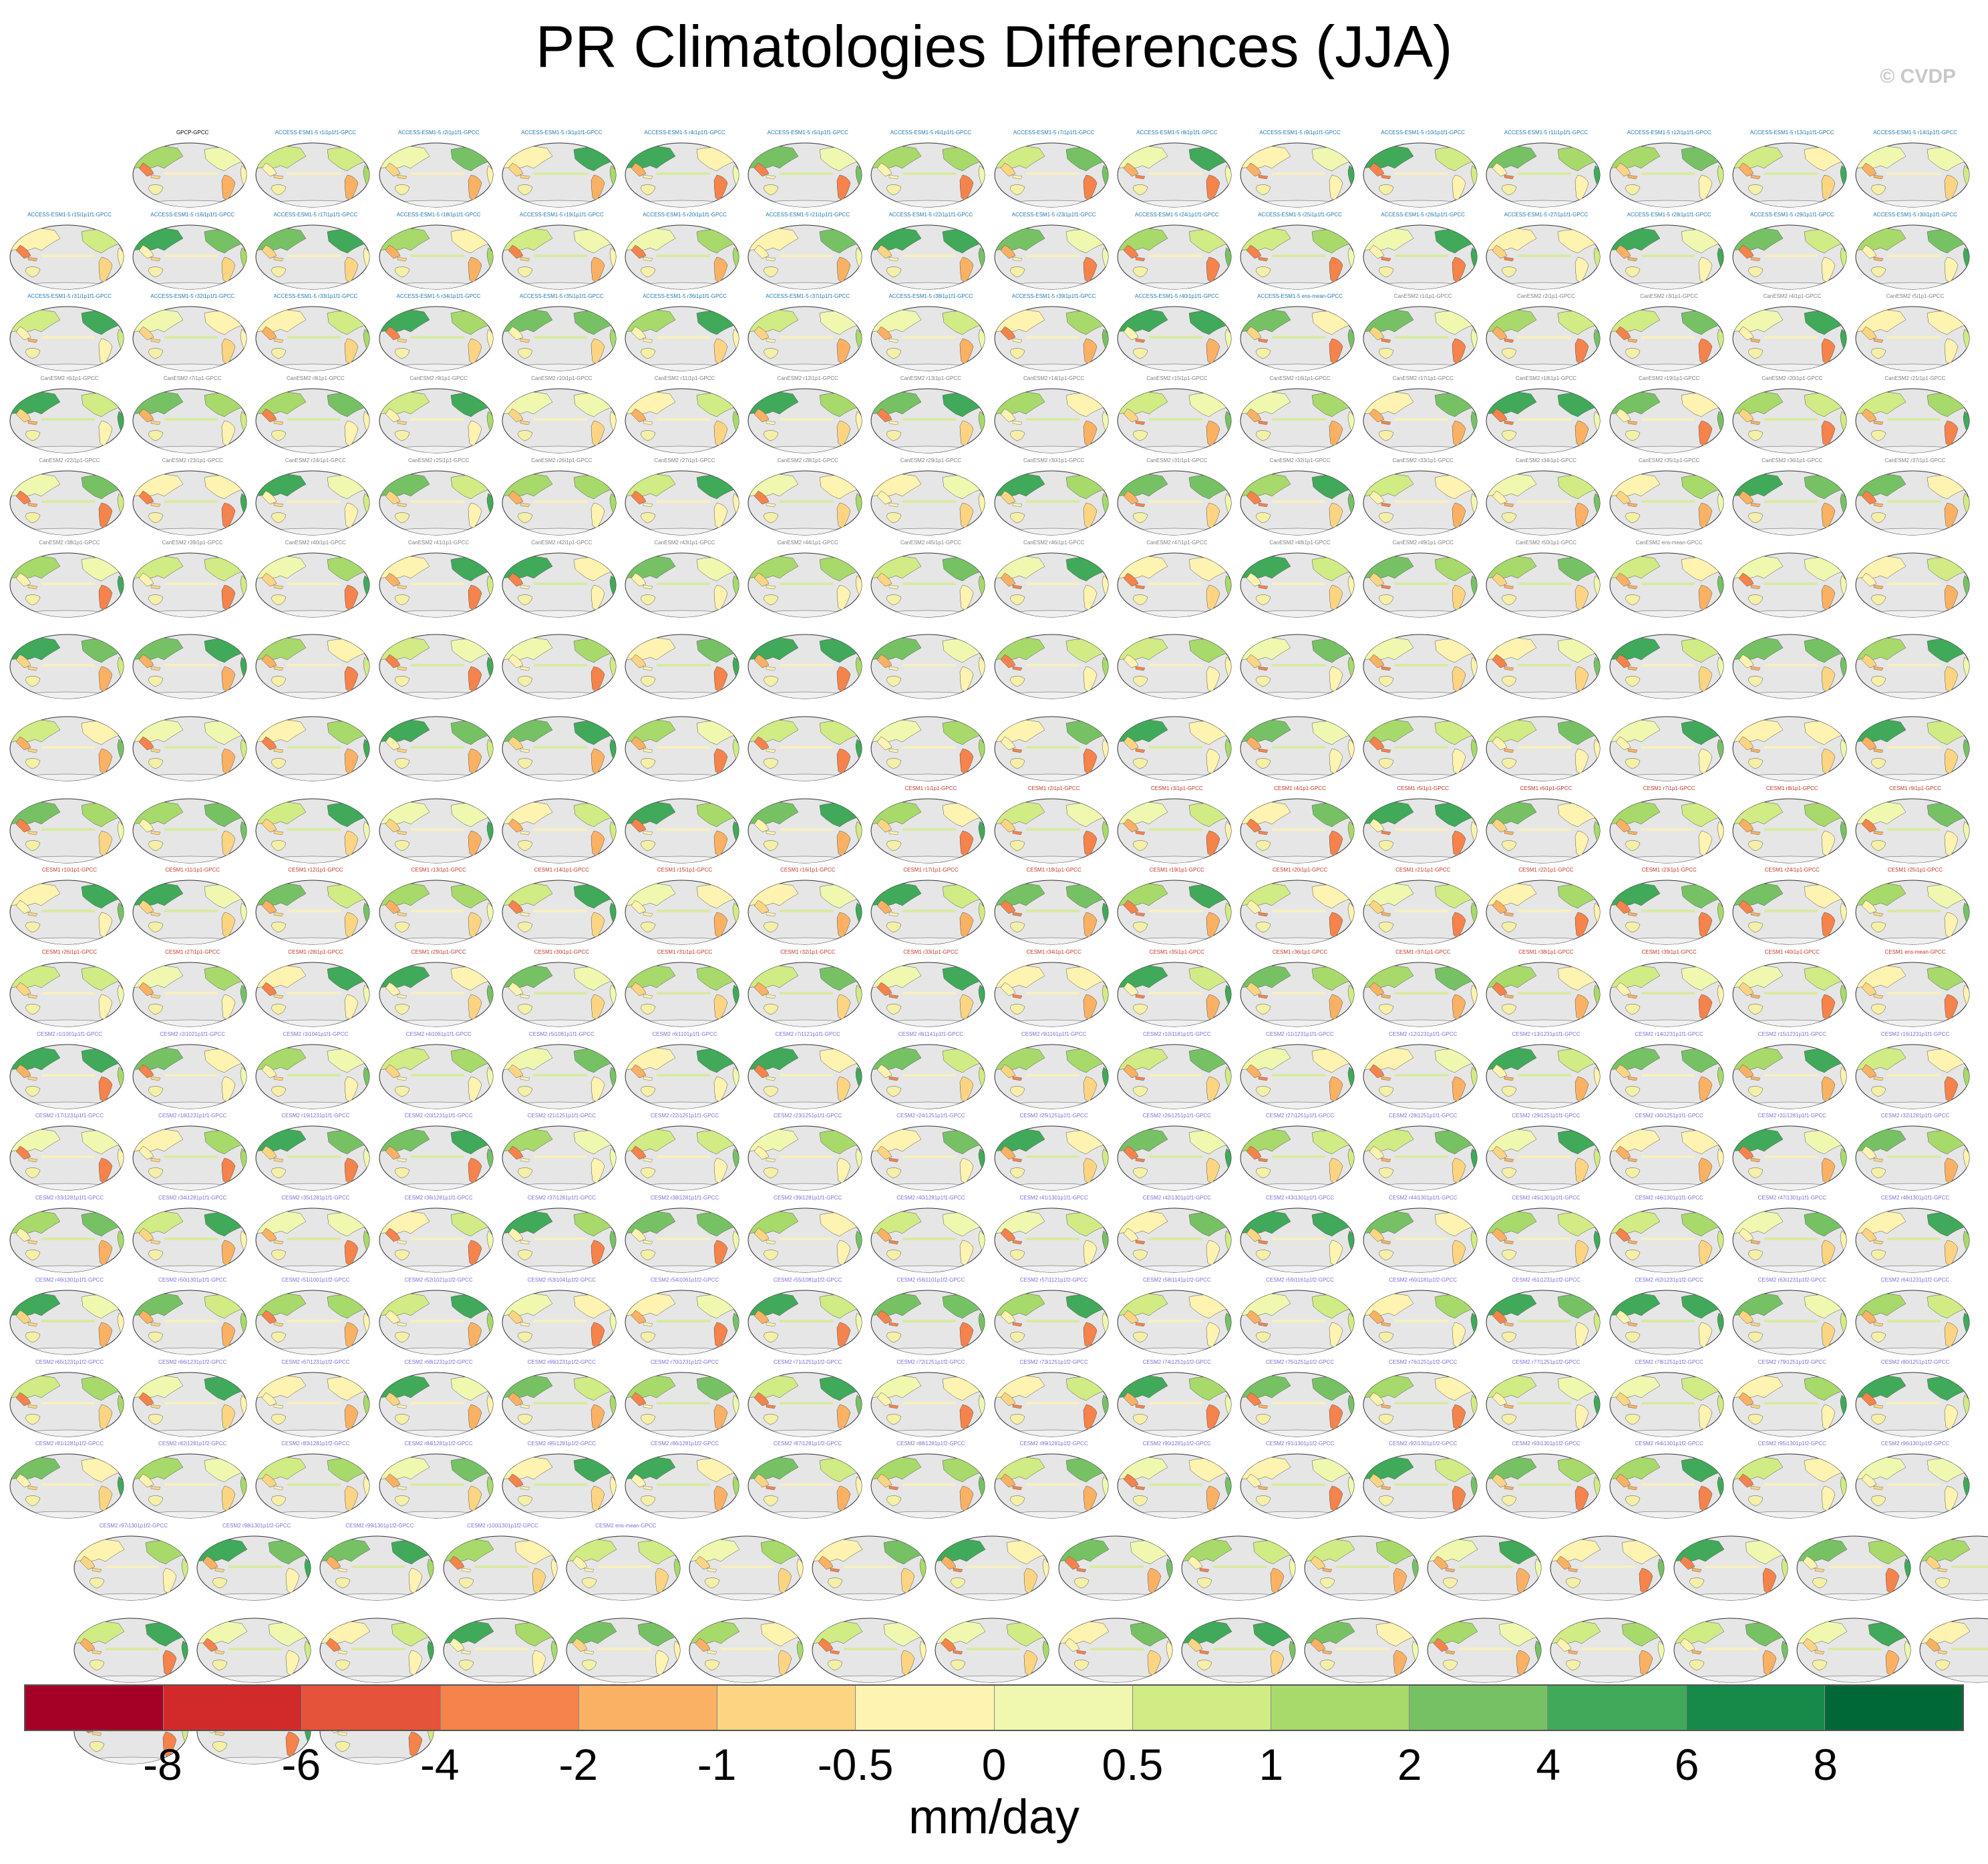 This screenshot has width=1988, height=1864. I want to click on map-panel: CanESM2 r20i1p1-GPCC, so click(1792, 416).